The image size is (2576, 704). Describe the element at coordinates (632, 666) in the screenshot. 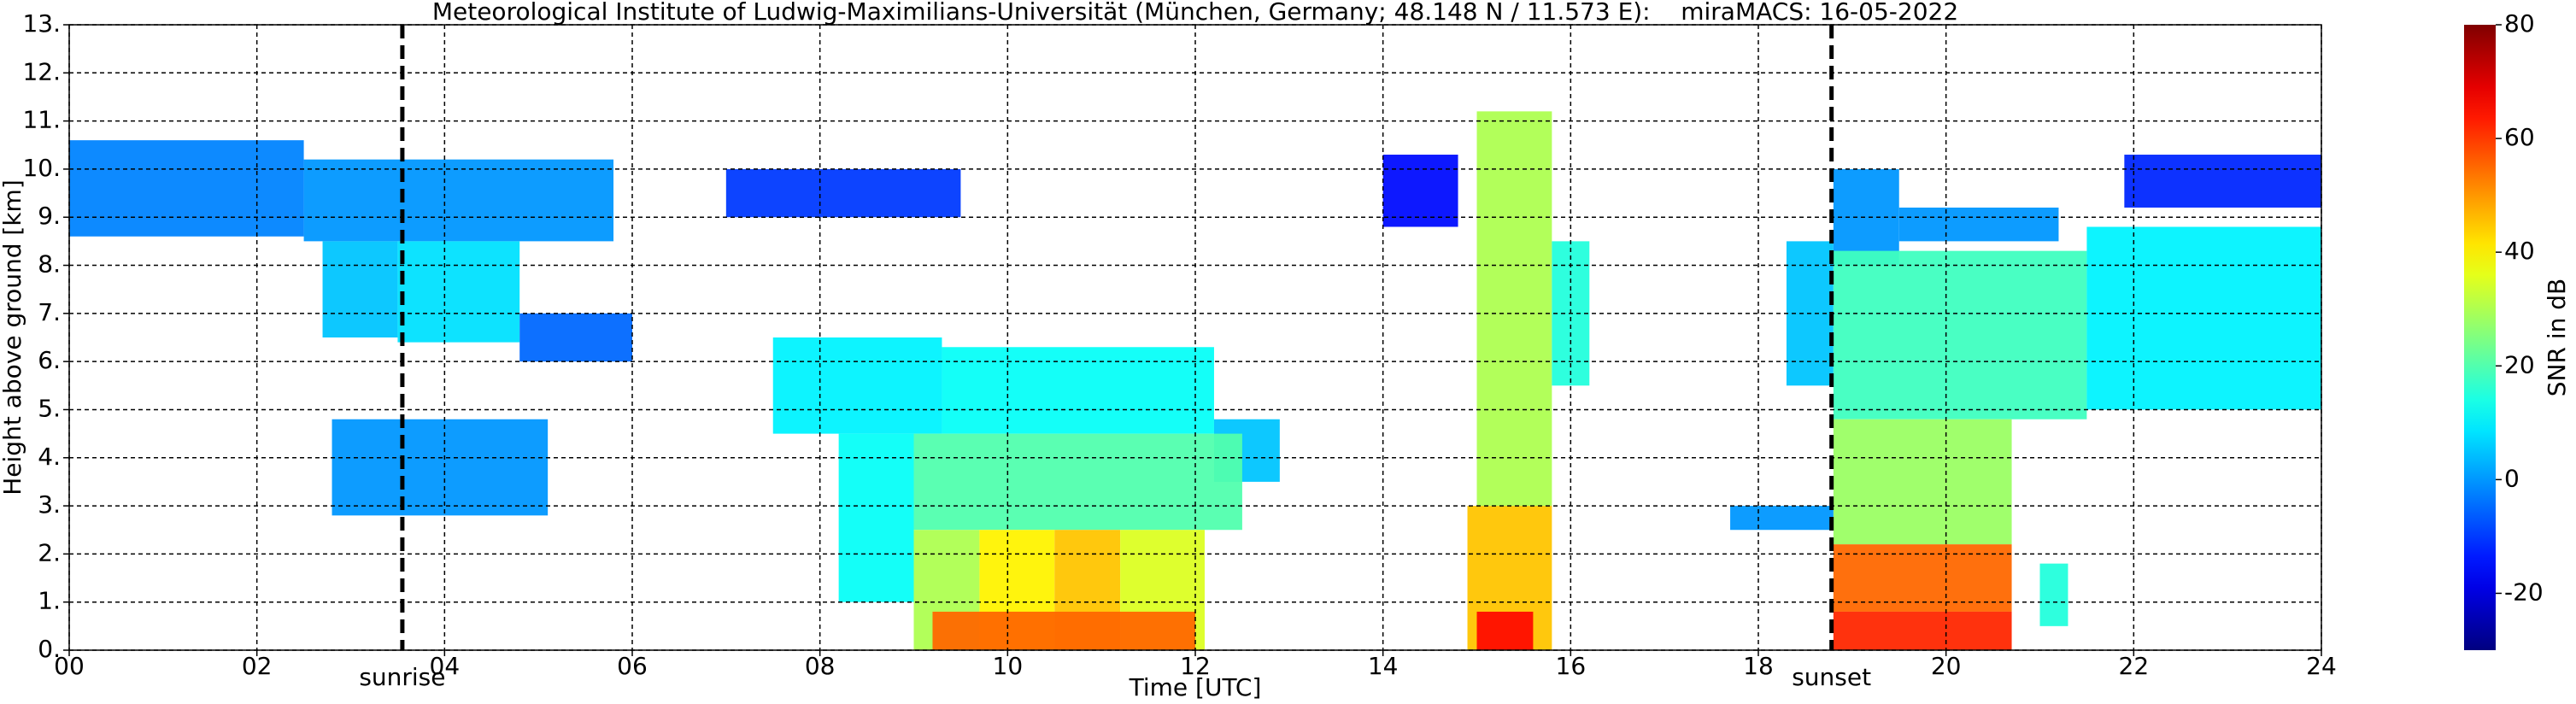

I see `x-tick-label: 06` at that location.